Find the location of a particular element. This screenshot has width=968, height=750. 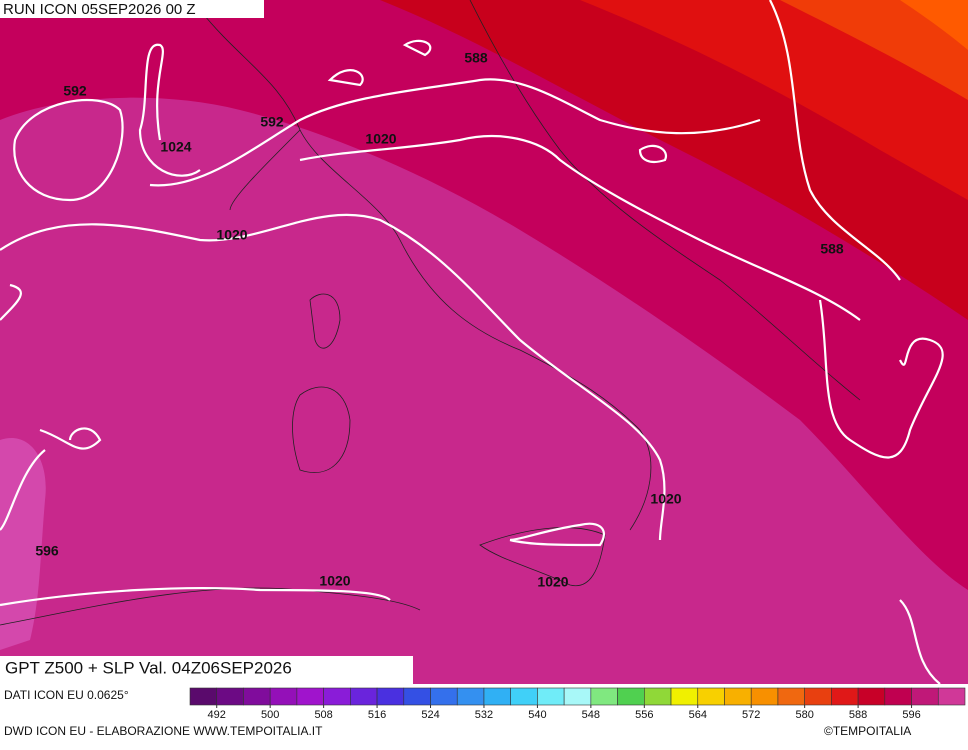

title-box is located at coordinates (206, 670).